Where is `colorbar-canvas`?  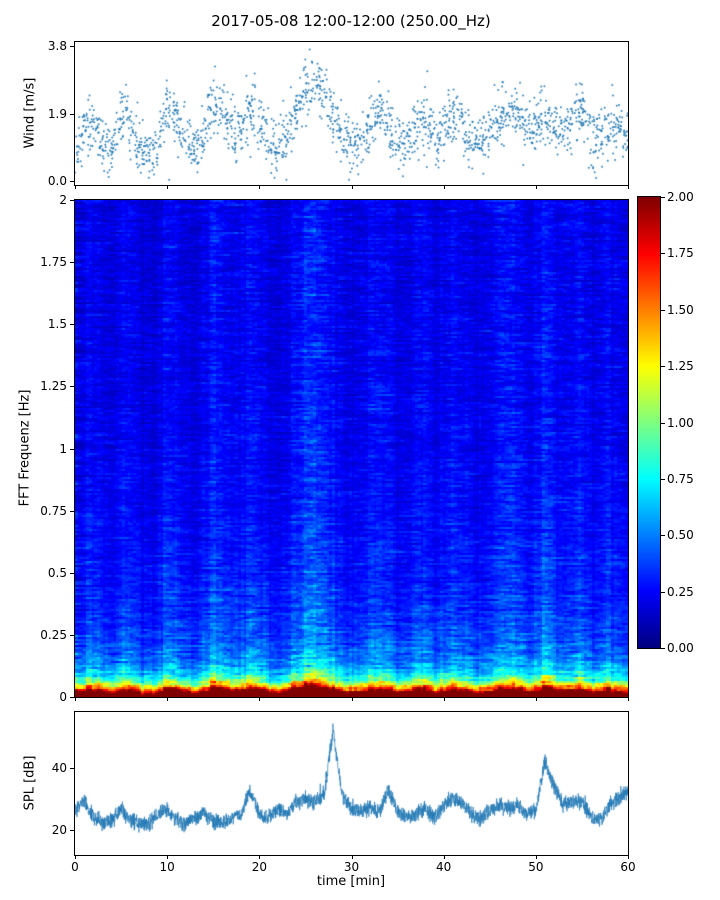 colorbar-canvas is located at coordinates (649, 422).